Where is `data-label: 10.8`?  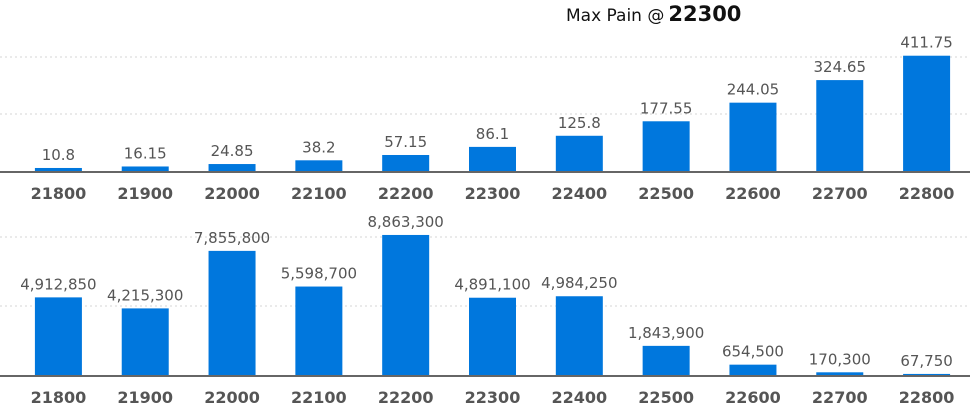 data-label: 10.8 is located at coordinates (58, 155).